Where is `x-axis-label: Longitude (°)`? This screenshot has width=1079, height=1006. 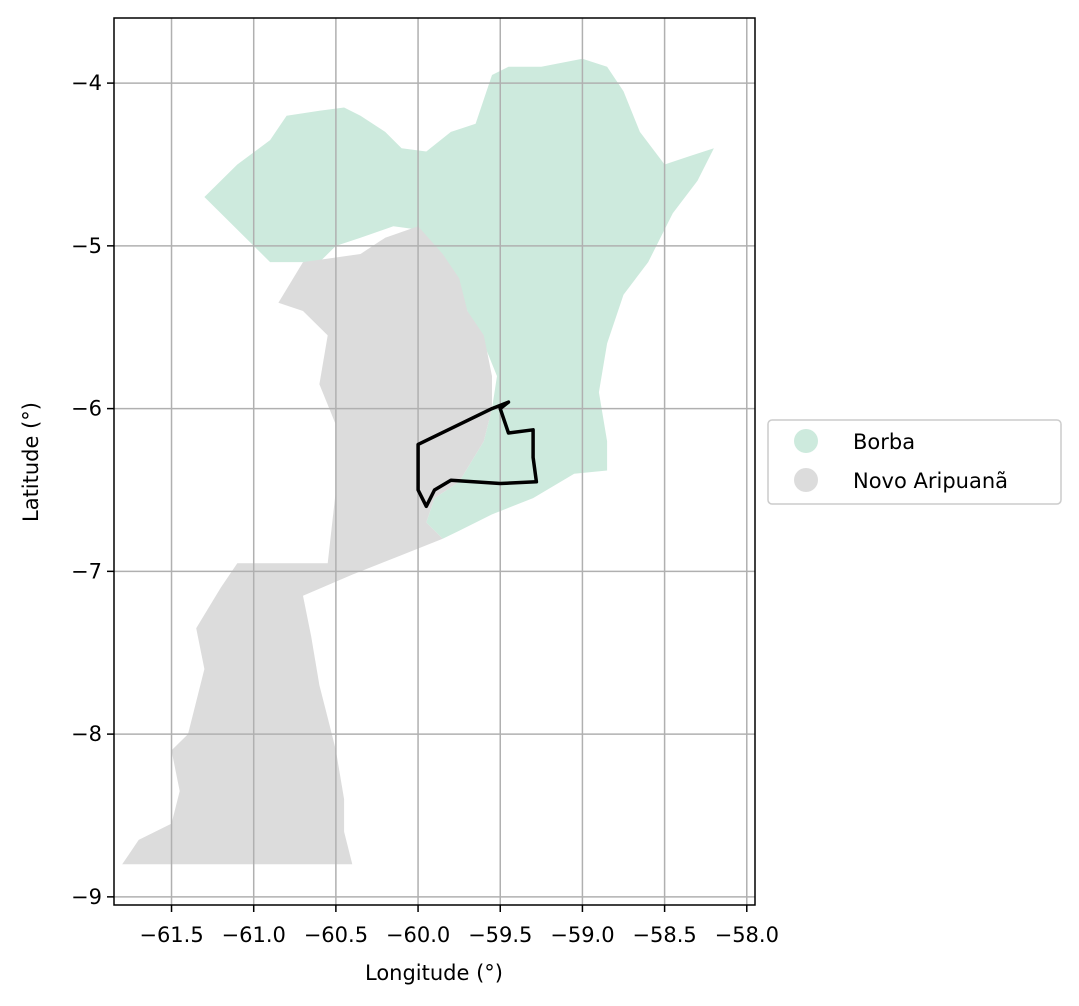 x-axis-label: Longitude (°) is located at coordinates (434, 973).